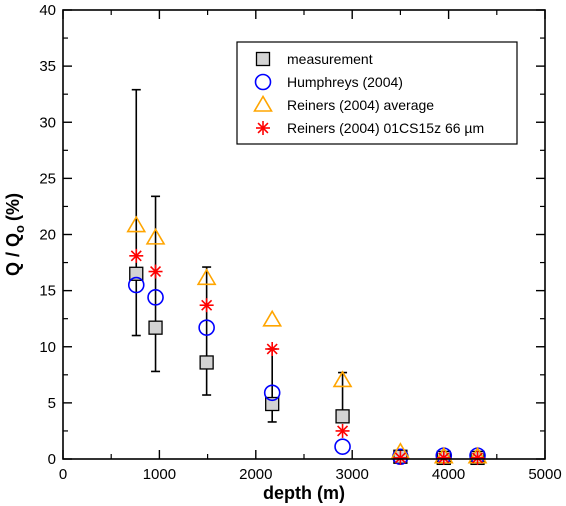 This screenshot has width=566, height=506. Describe the element at coordinates (13, 254) in the screenshot. I see `y-axis-title-main: Q / Q` at that location.